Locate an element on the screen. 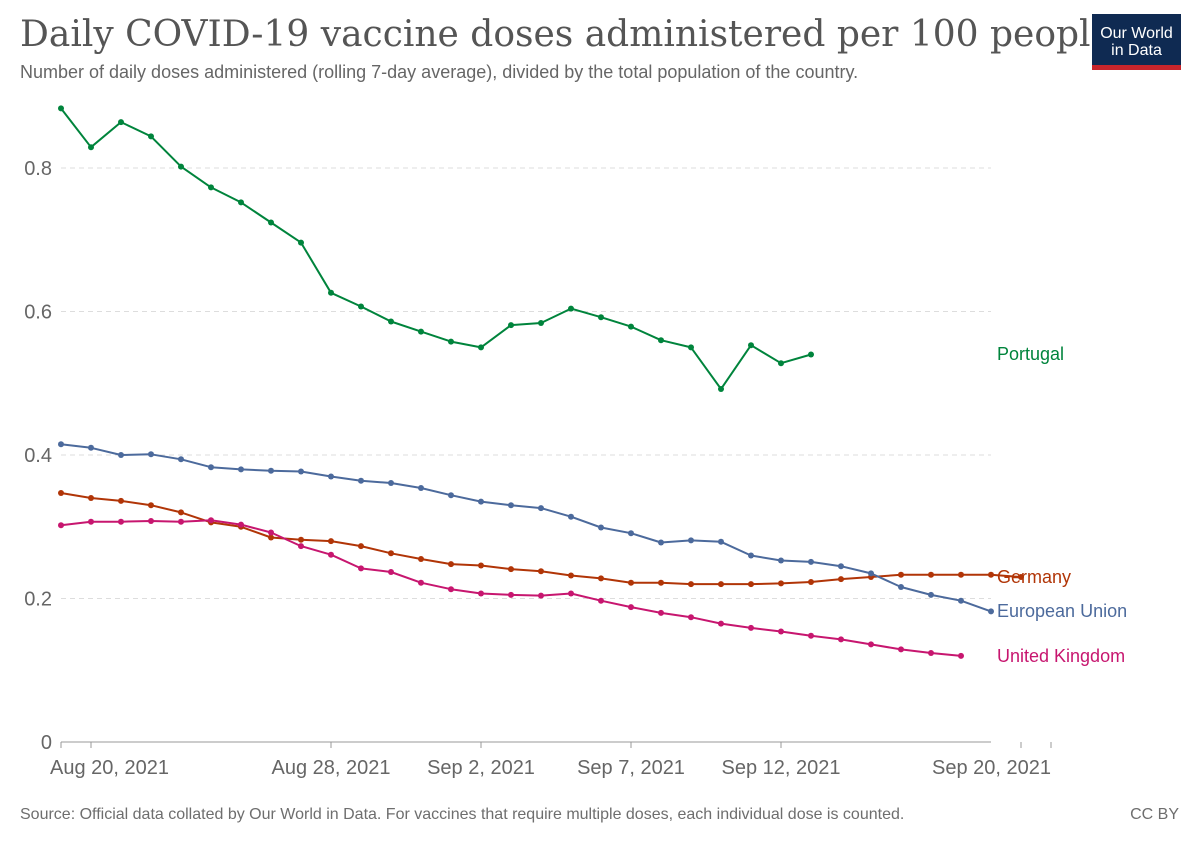 The height and width of the screenshot is (847, 1200). series-label-portugal: Portugal is located at coordinates (1030, 354).